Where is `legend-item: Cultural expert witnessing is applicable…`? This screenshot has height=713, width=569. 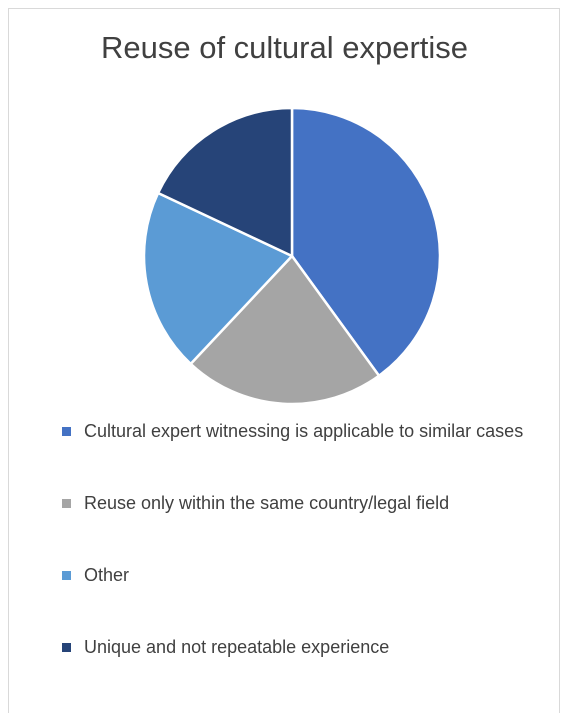 legend-item: Cultural expert witnessing is applicable… is located at coordinates (313, 431).